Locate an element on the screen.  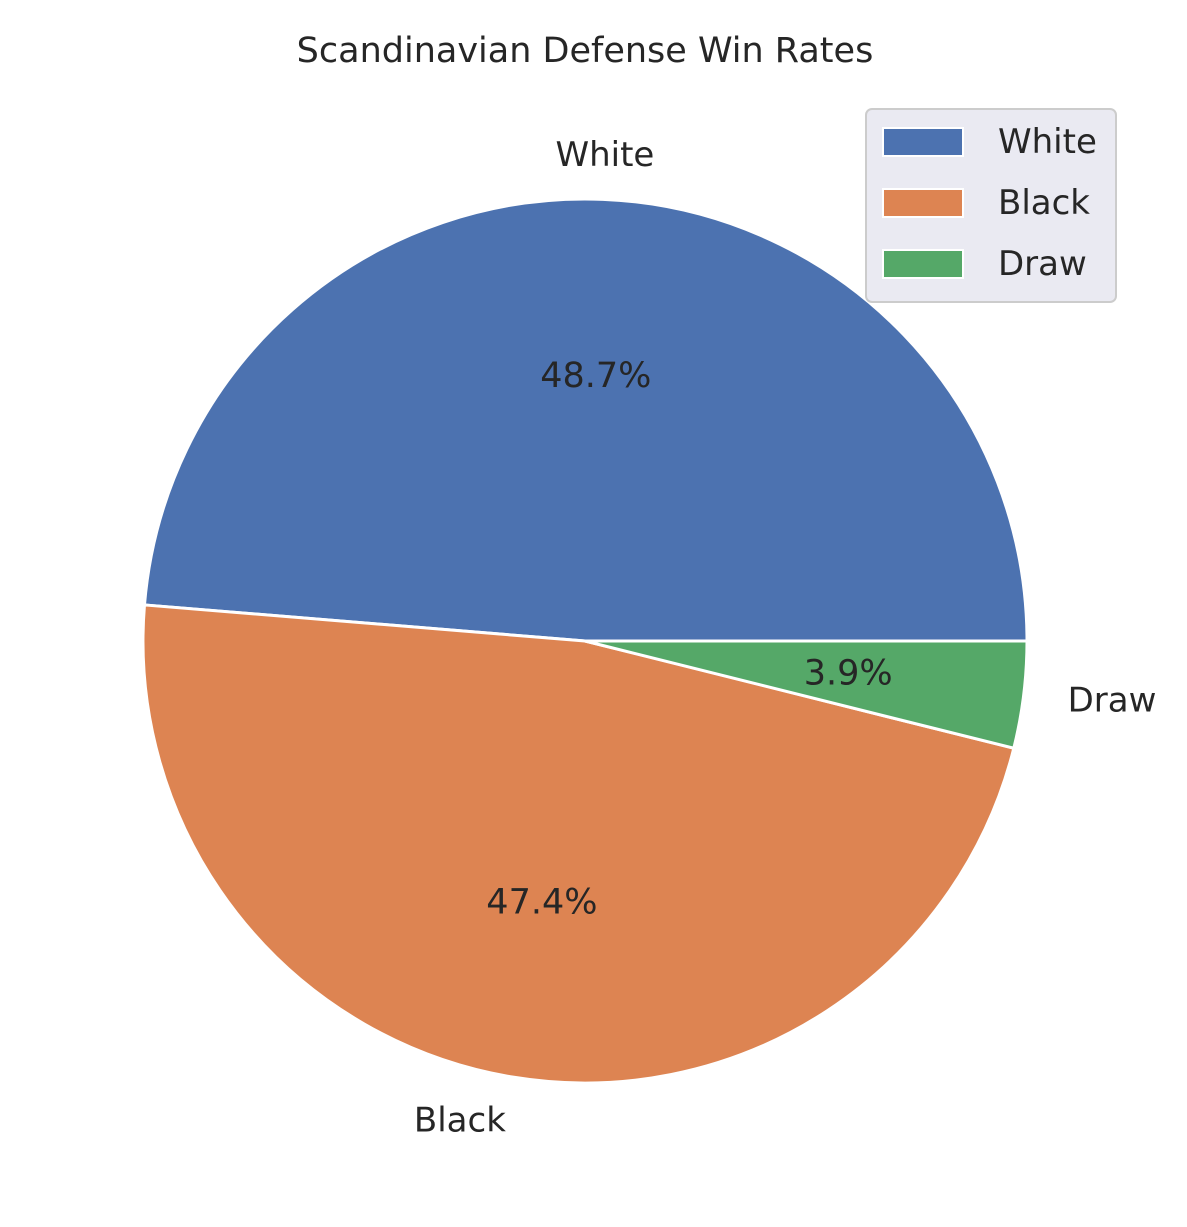
slice-label-black: Black is located at coordinates (460, 1121).